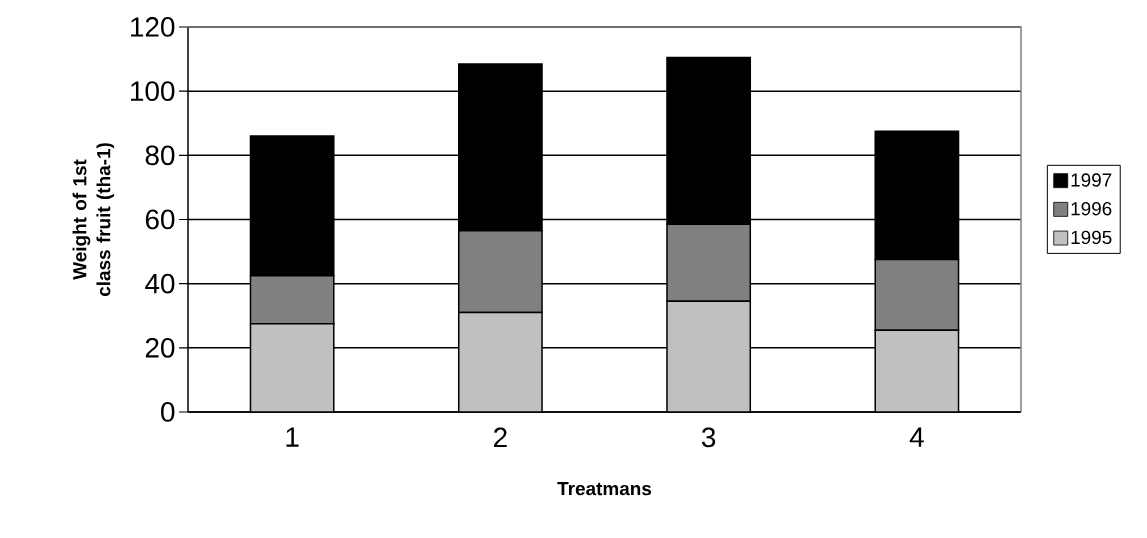 Image resolution: width=1147 pixels, height=538 pixels. I want to click on legend-label: 1997, so click(1091, 180).